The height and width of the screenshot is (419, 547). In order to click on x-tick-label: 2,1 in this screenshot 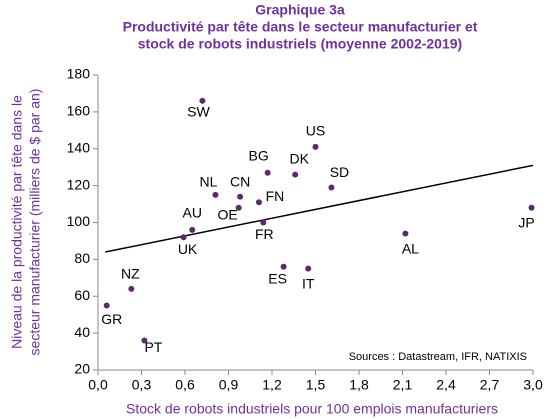, I will do `click(403, 385)`.